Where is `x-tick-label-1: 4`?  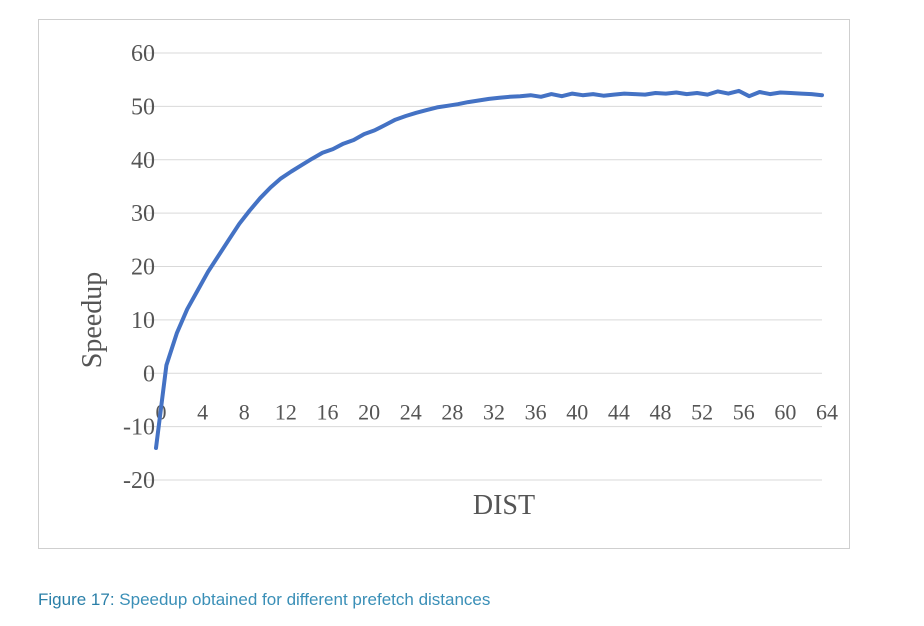 x-tick-label-1: 4 is located at coordinates (202, 411).